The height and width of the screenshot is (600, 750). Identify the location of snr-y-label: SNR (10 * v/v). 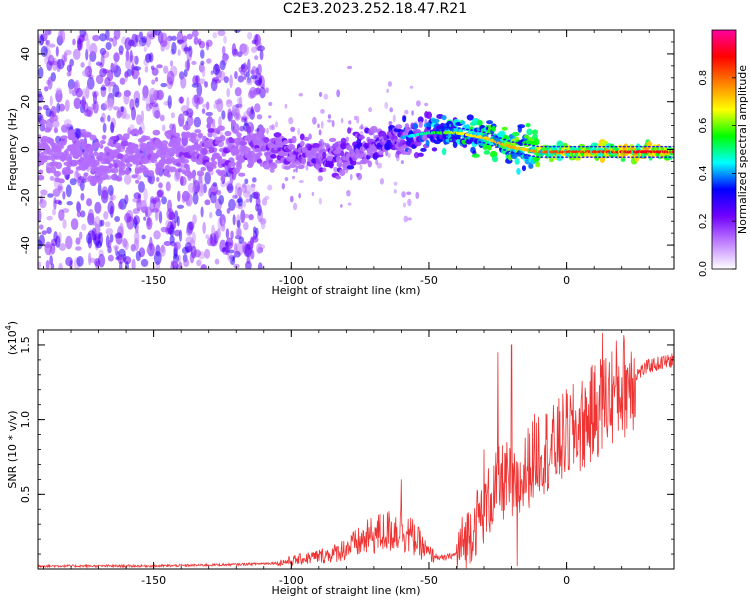
(12, 449).